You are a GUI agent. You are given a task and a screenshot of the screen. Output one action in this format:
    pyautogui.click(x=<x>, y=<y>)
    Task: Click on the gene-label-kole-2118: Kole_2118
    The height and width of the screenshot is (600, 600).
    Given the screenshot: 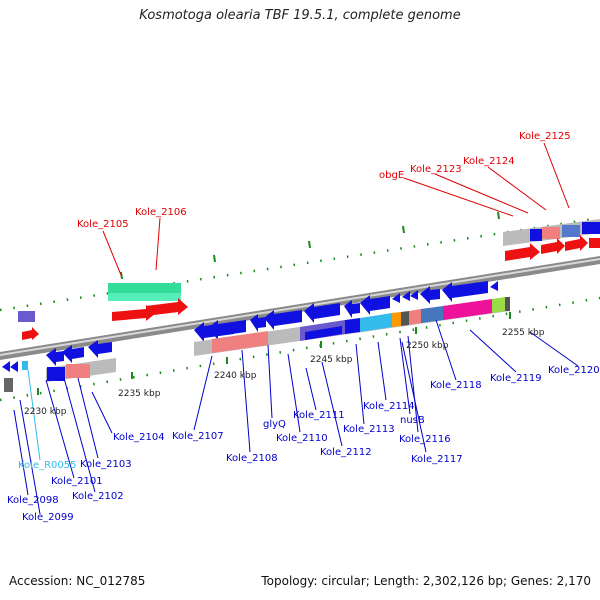 What is the action you would take?
    pyautogui.click(x=456, y=385)
    